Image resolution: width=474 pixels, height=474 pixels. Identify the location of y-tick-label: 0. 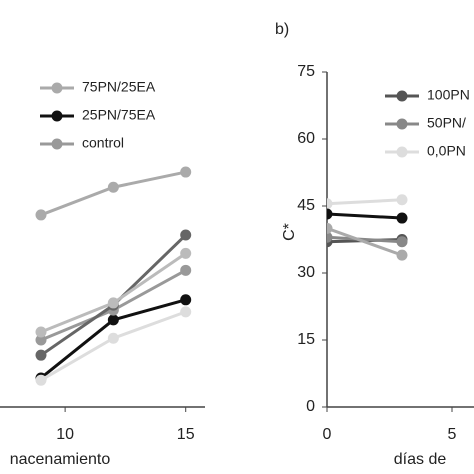
(310, 406).